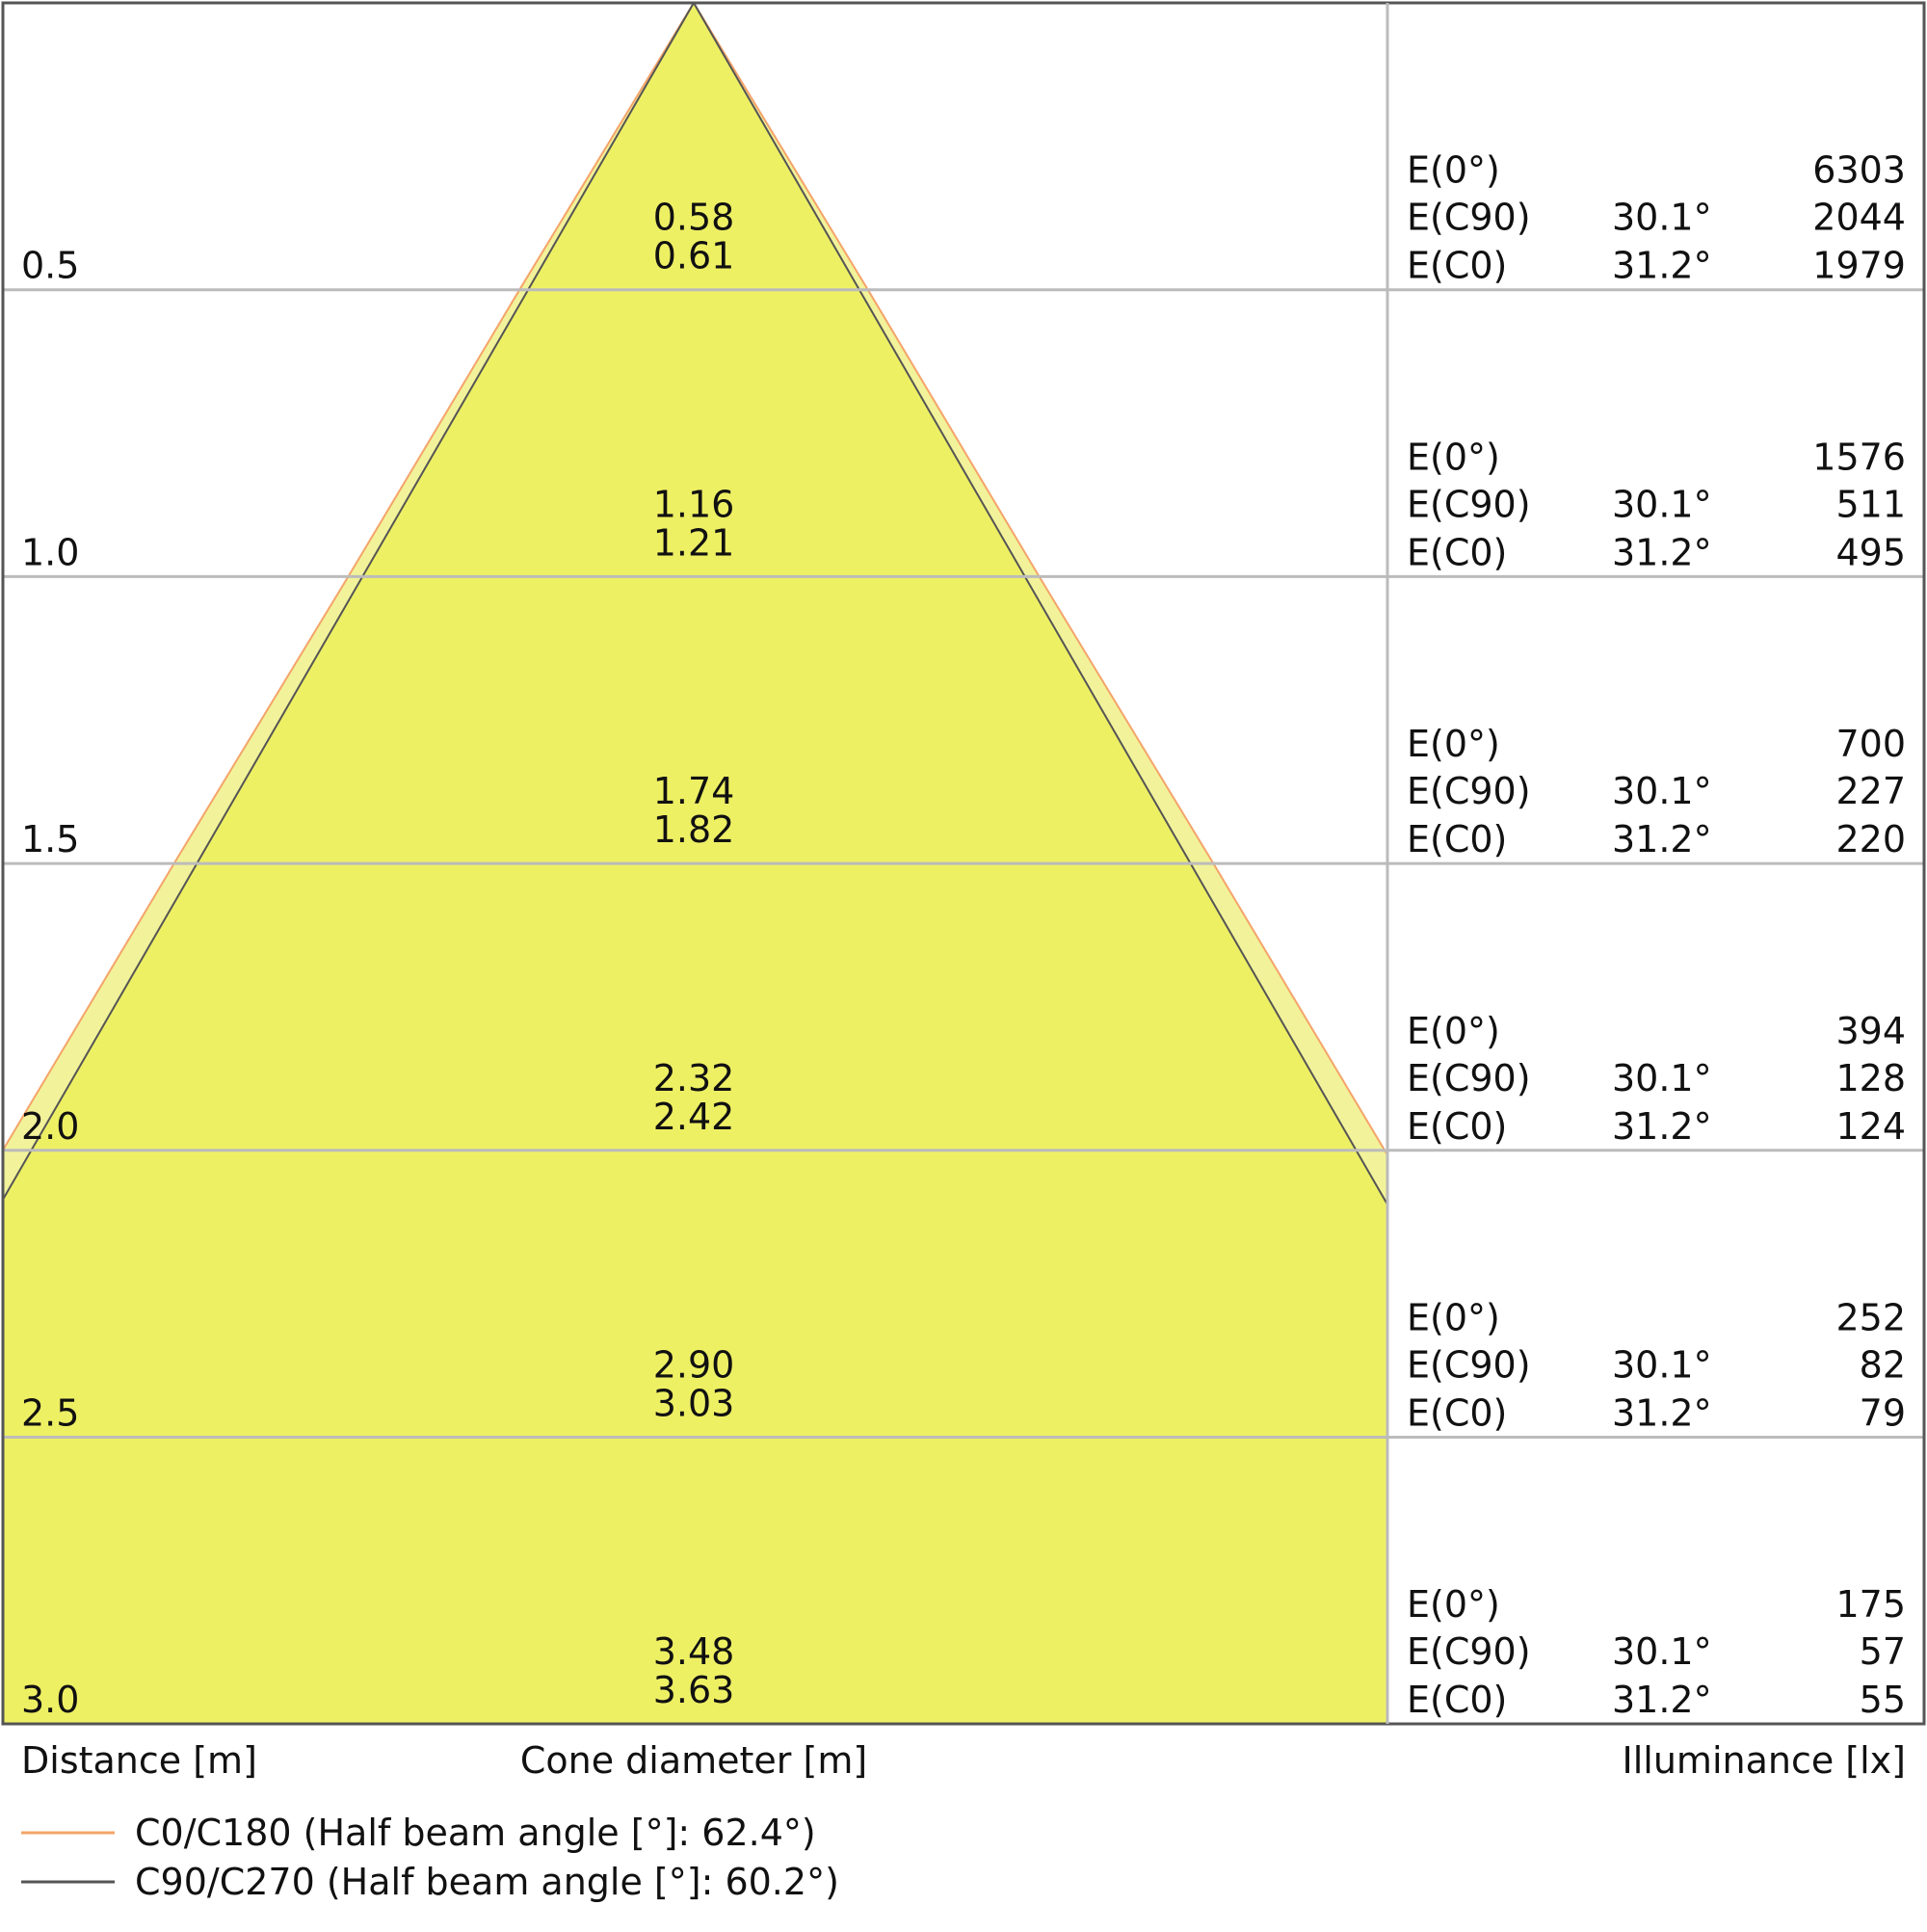 This screenshot has height=1932, width=1927. Describe the element at coordinates (1883, 1651) in the screenshot. I see `ec90-value: 57` at that location.